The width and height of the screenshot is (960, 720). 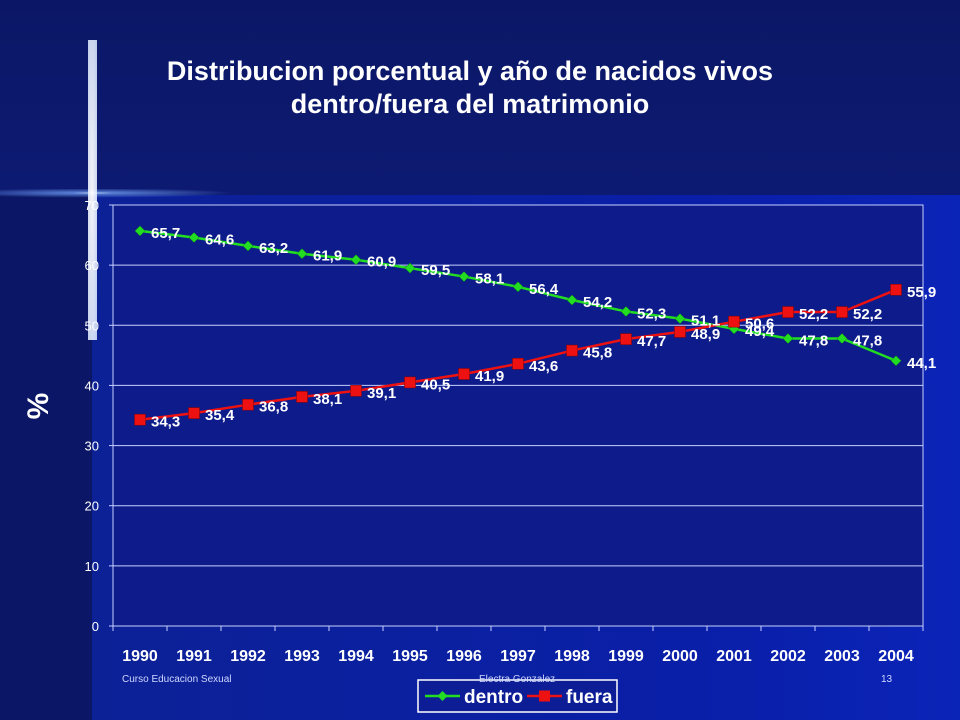 What do you see at coordinates (544, 289) in the screenshot?
I see `dentro-data-label: 56,4` at bounding box center [544, 289].